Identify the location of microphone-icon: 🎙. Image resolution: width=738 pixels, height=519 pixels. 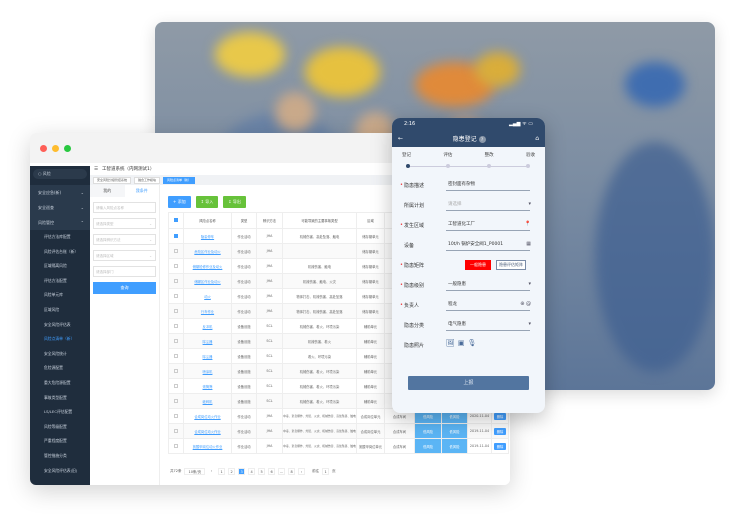
(473, 343).